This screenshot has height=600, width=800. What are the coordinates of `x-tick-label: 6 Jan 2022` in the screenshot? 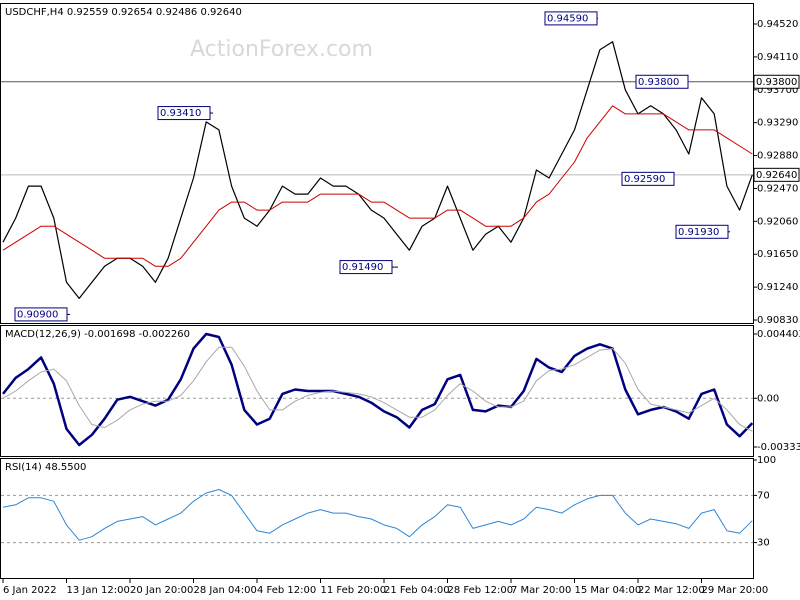 It's located at (30, 590).